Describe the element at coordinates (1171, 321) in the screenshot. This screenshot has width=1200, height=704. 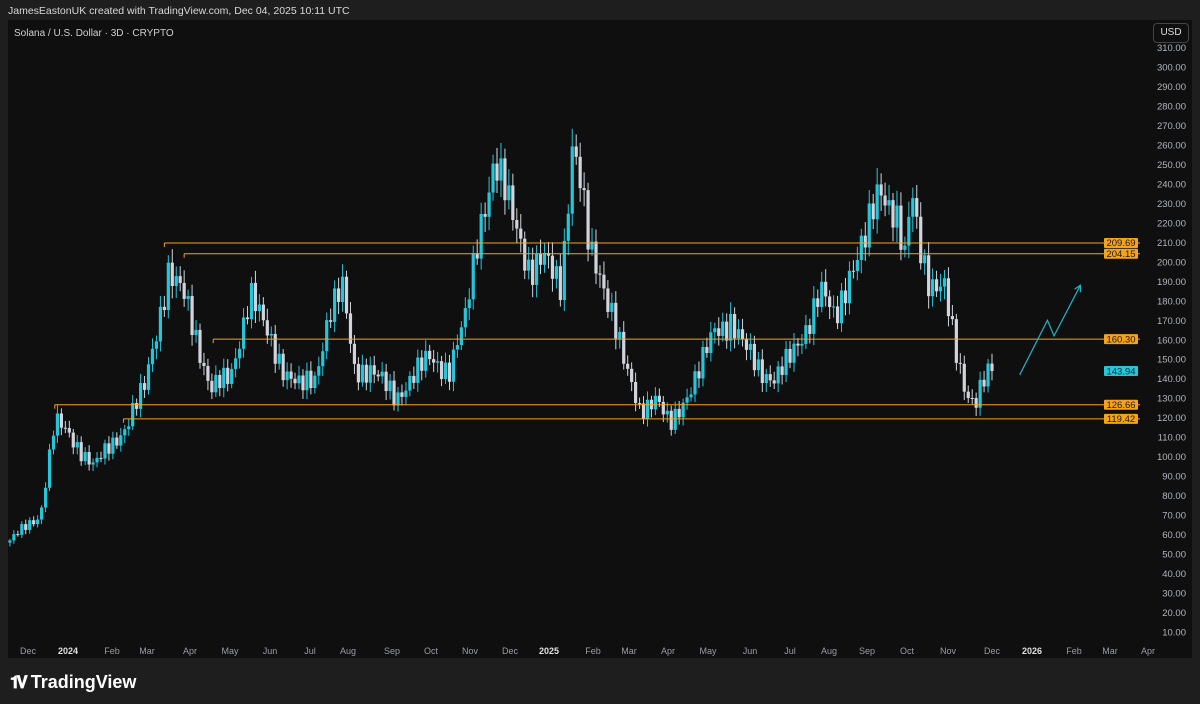
I see `y-tick-label: 170.00` at that location.